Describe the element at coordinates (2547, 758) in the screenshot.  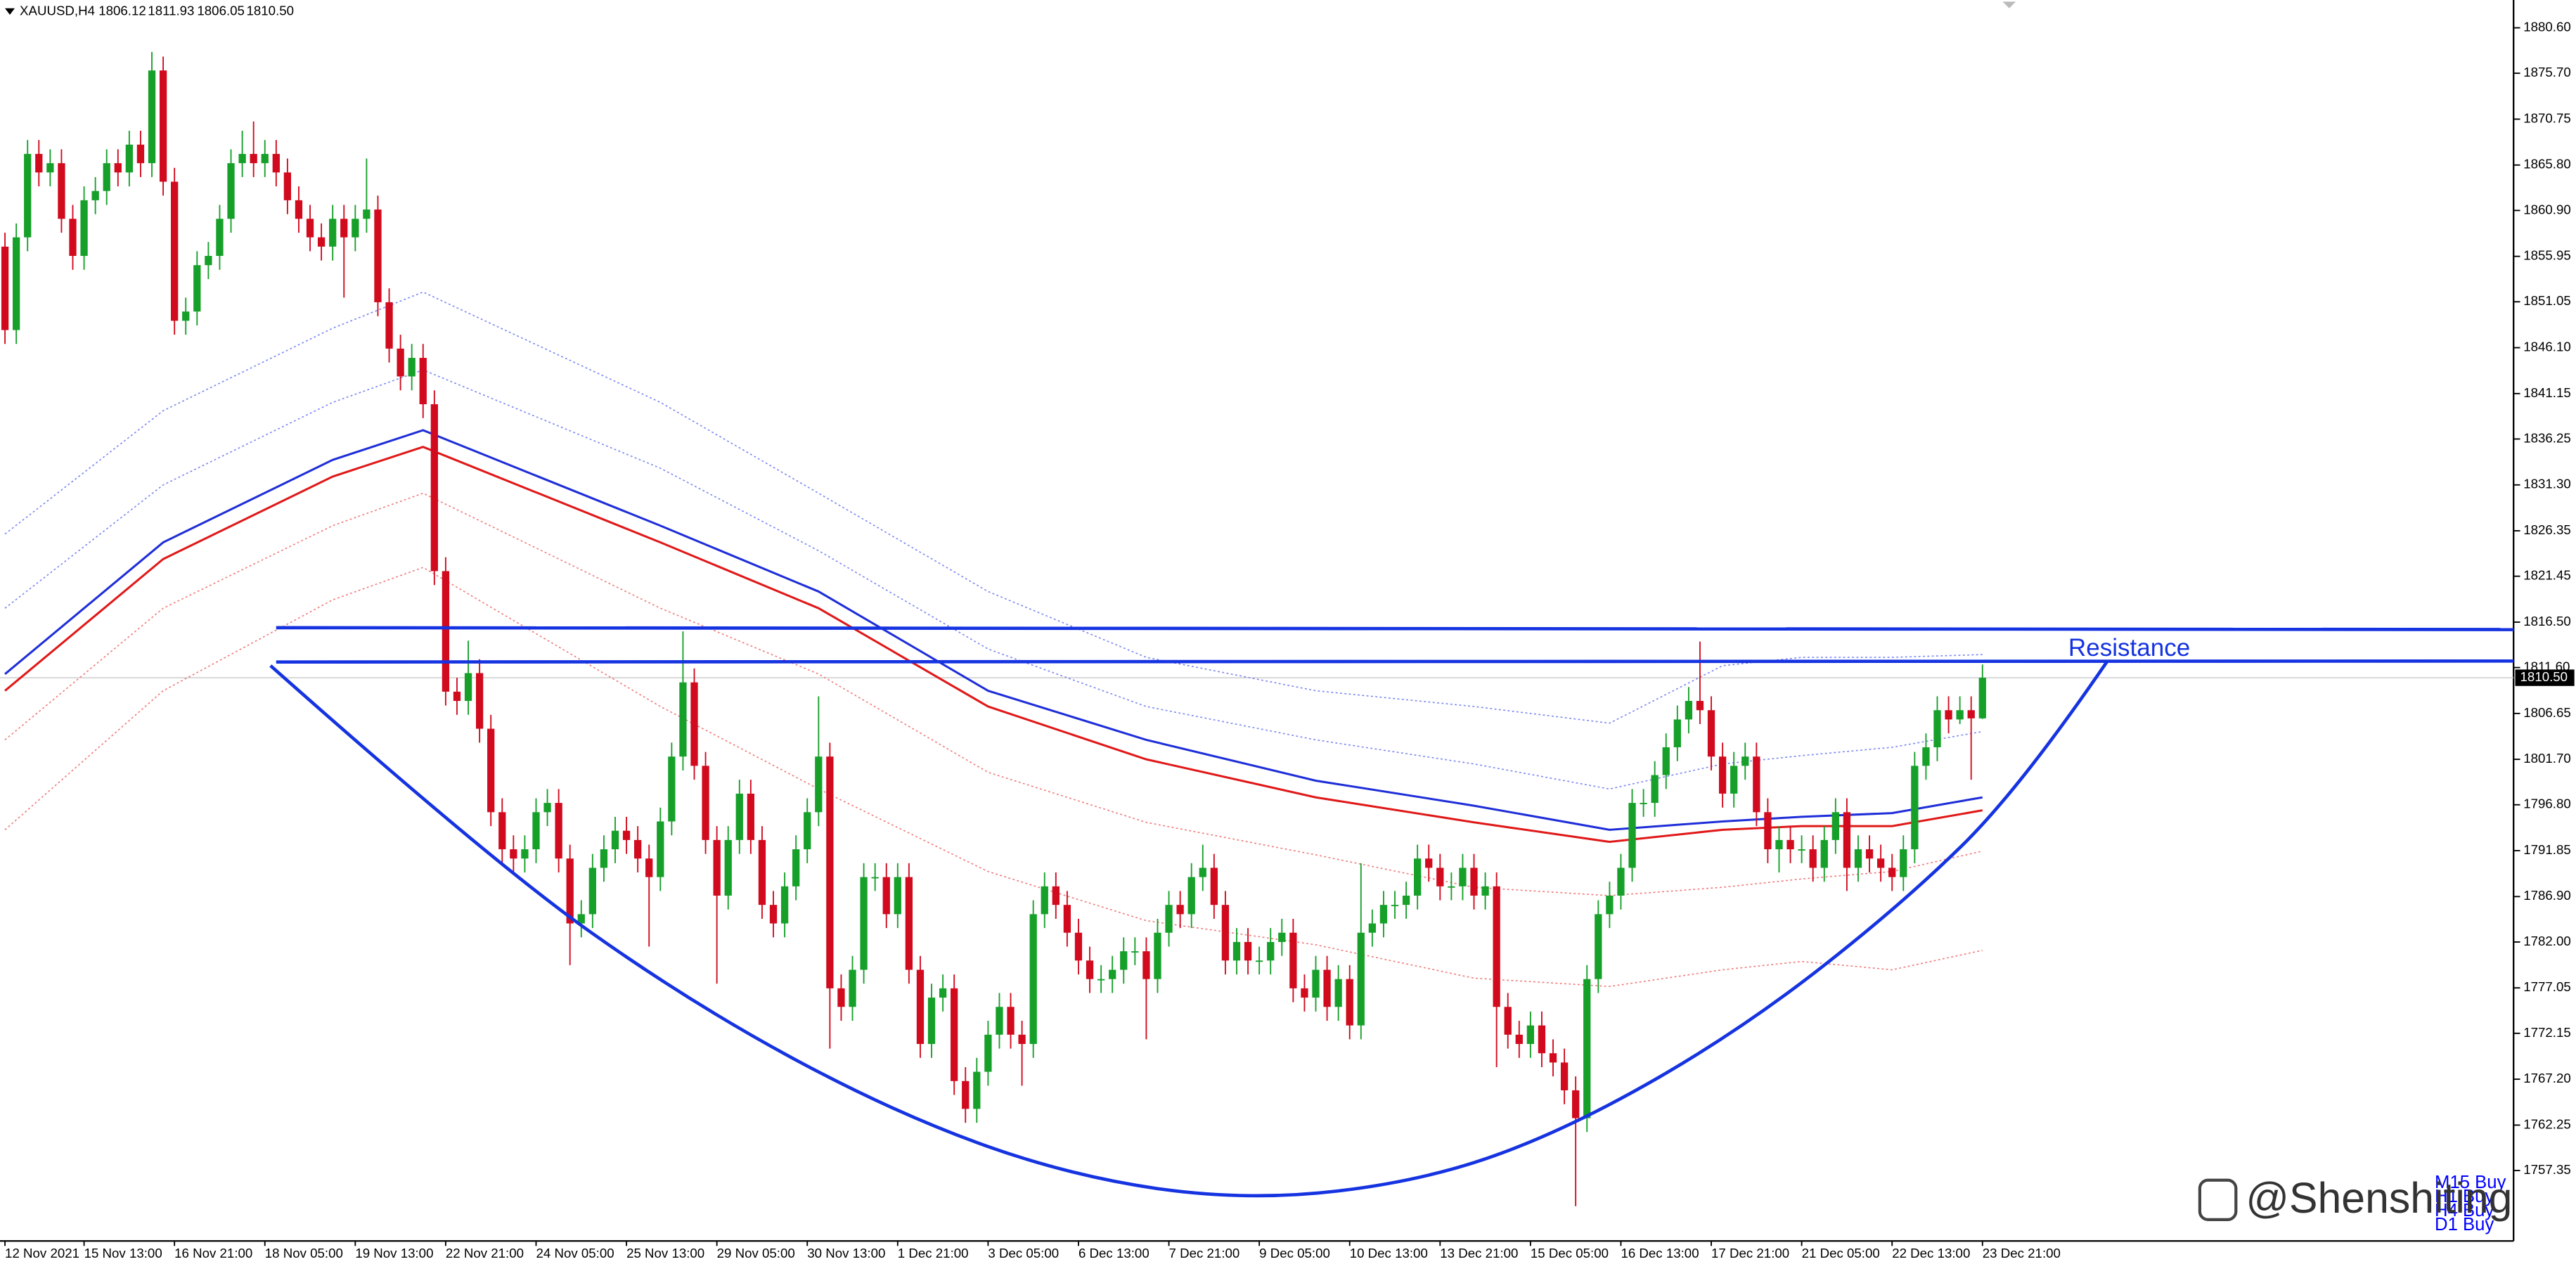
I see `y-tick-label: 1801.70` at that location.